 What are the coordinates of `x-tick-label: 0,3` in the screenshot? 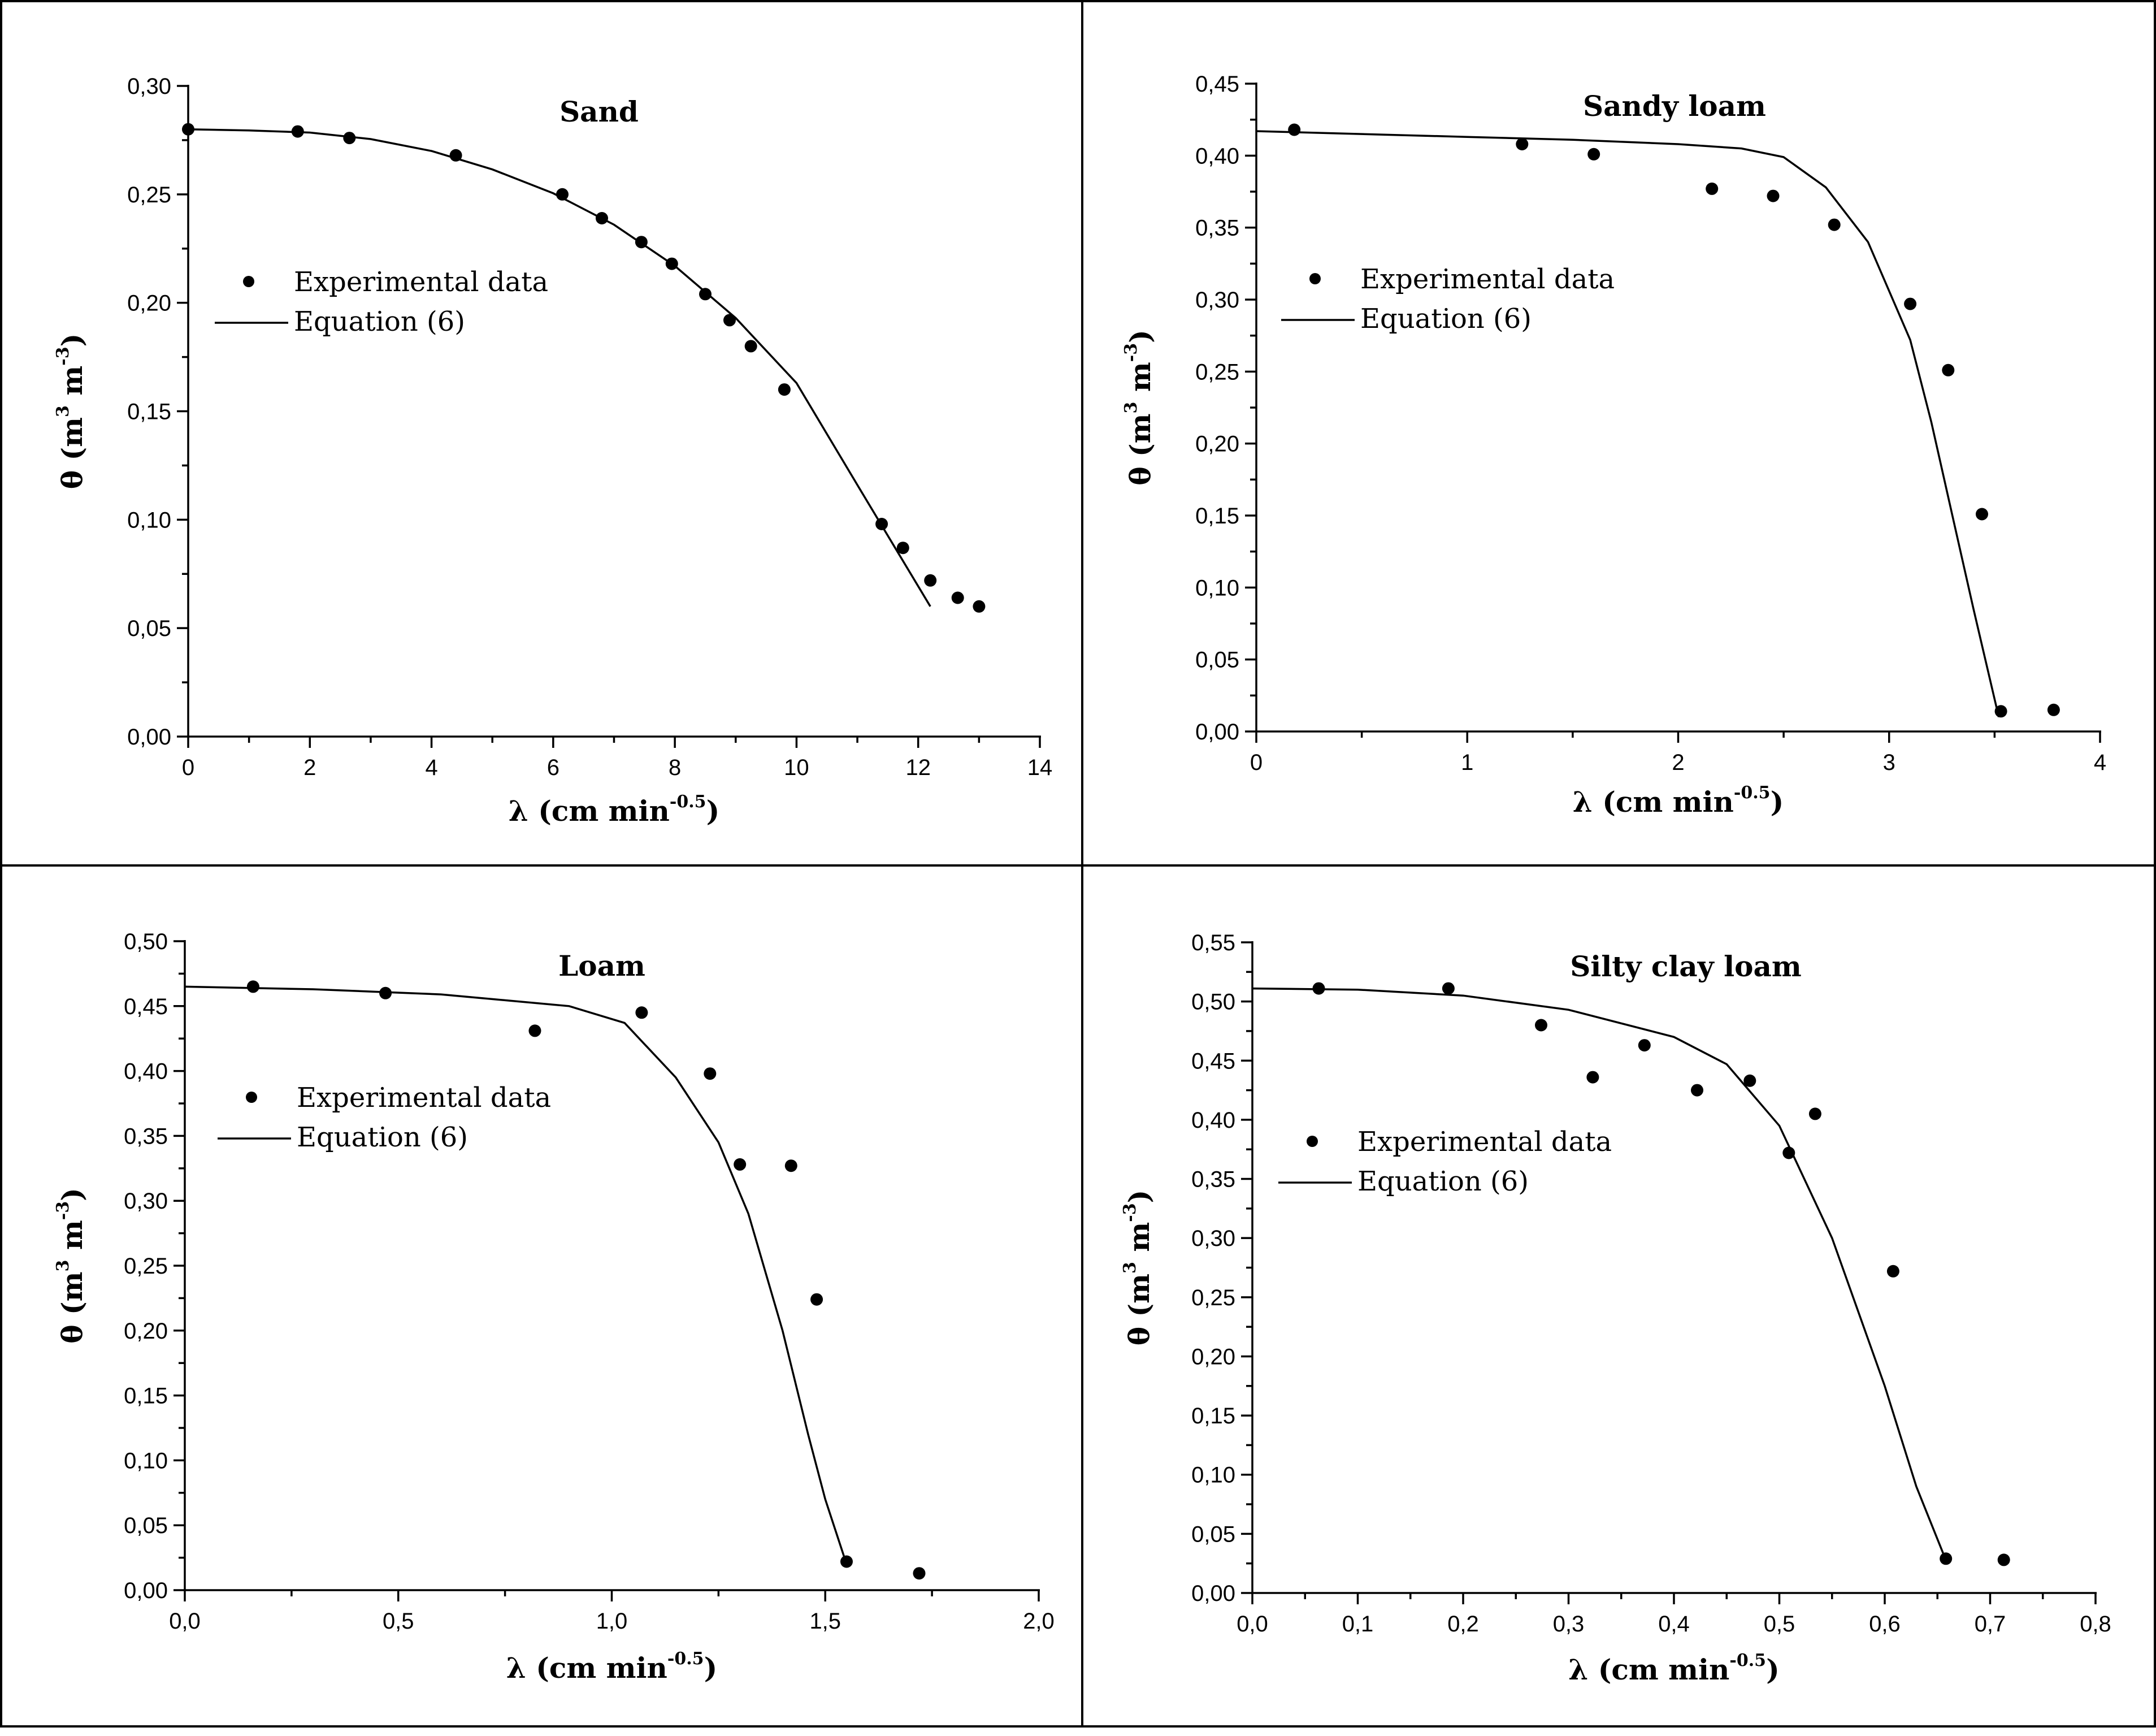 It's located at (1569, 1624).